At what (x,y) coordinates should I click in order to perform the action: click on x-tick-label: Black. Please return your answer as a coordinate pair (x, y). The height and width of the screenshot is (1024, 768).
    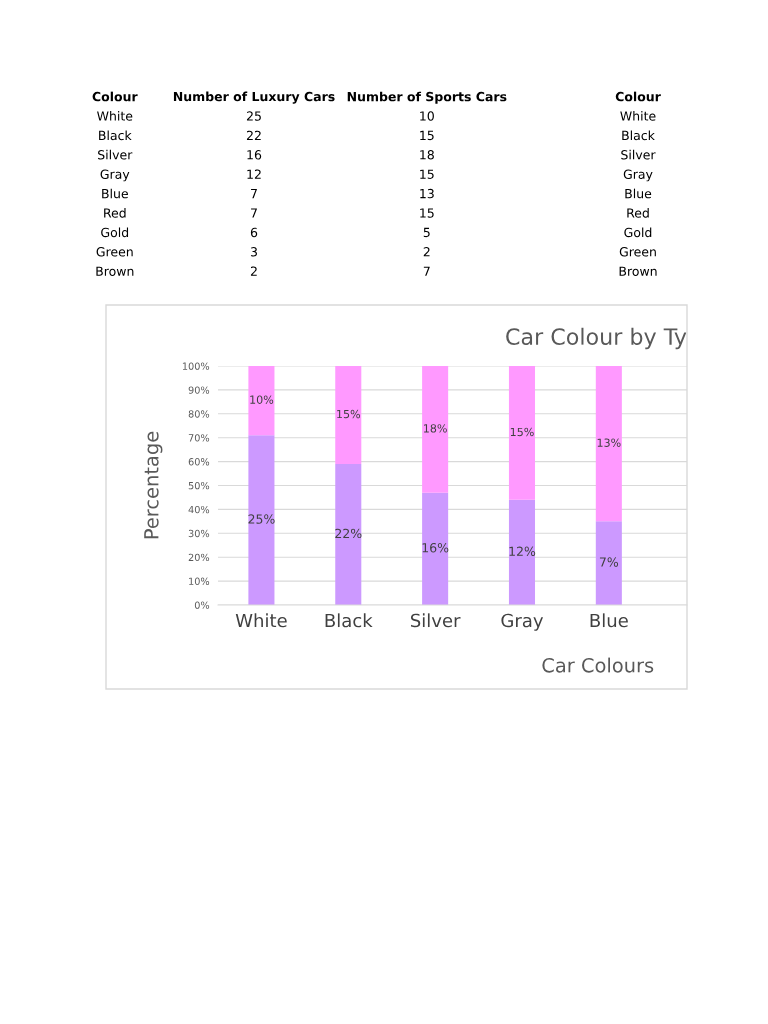
    Looking at the image, I should click on (349, 620).